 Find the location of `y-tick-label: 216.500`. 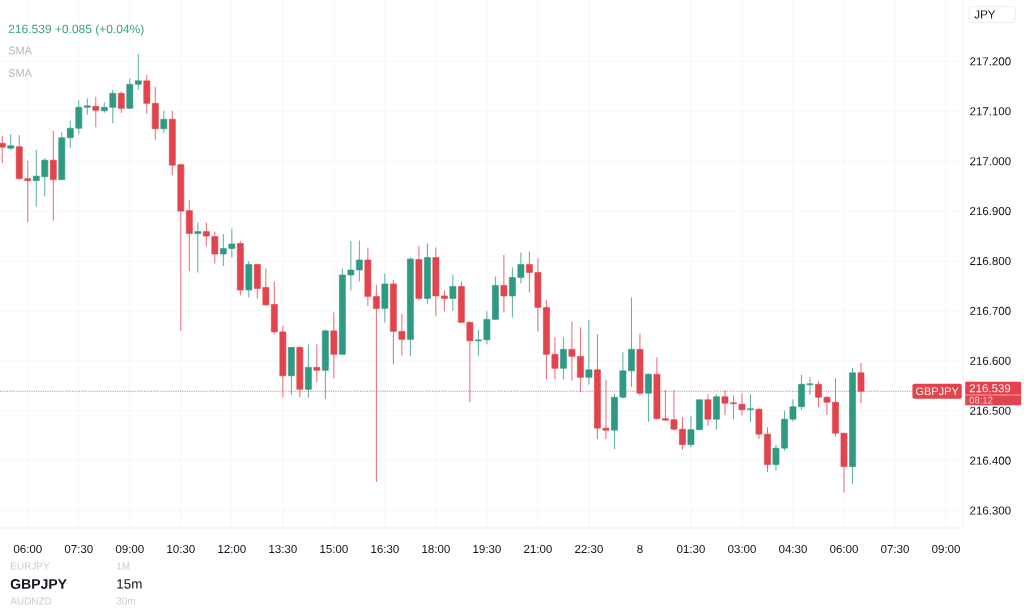

y-tick-label: 216.500 is located at coordinates (990, 410).